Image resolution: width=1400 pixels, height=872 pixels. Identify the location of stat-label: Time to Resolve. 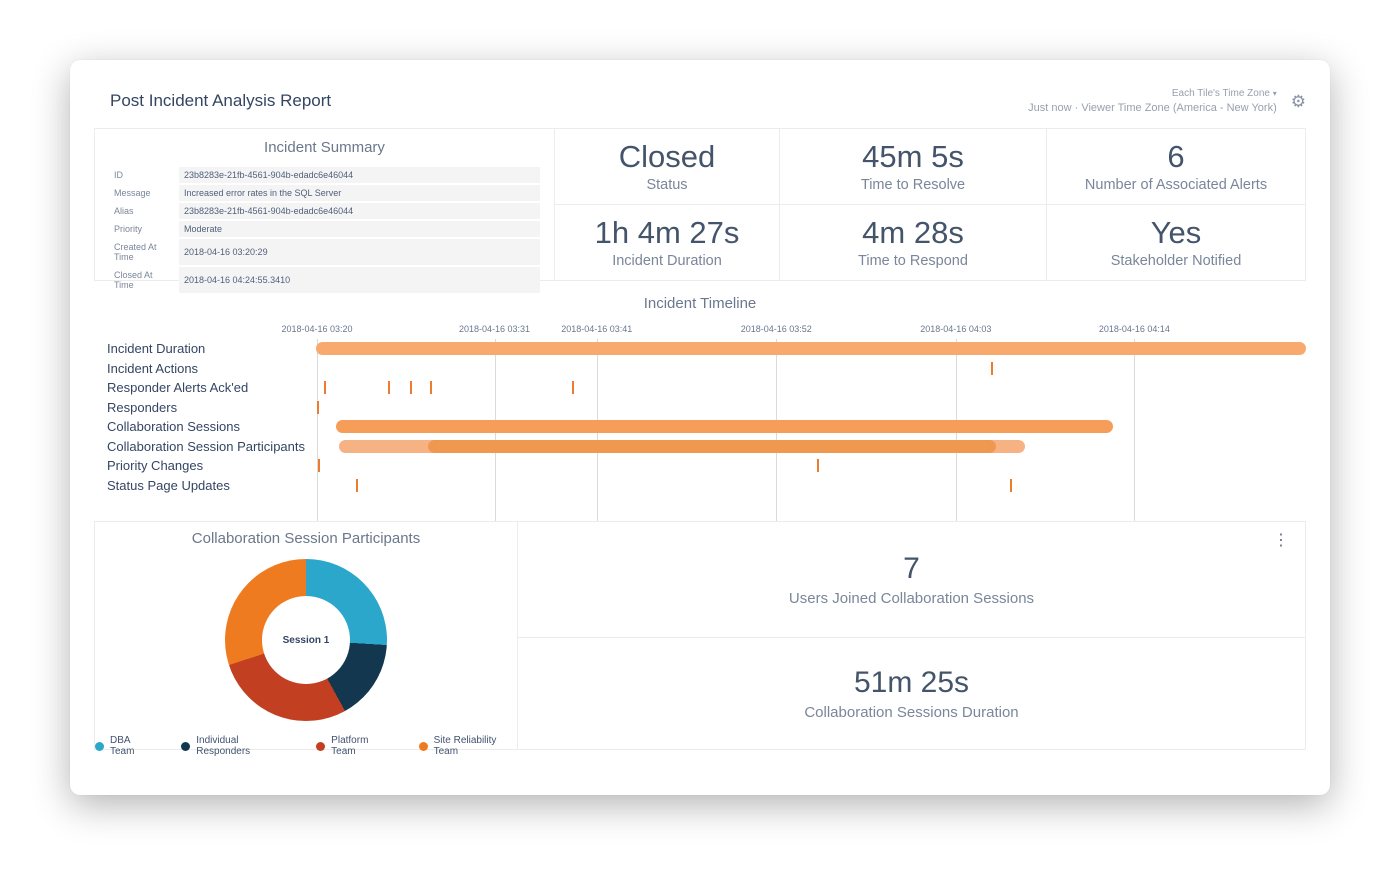
(913, 184).